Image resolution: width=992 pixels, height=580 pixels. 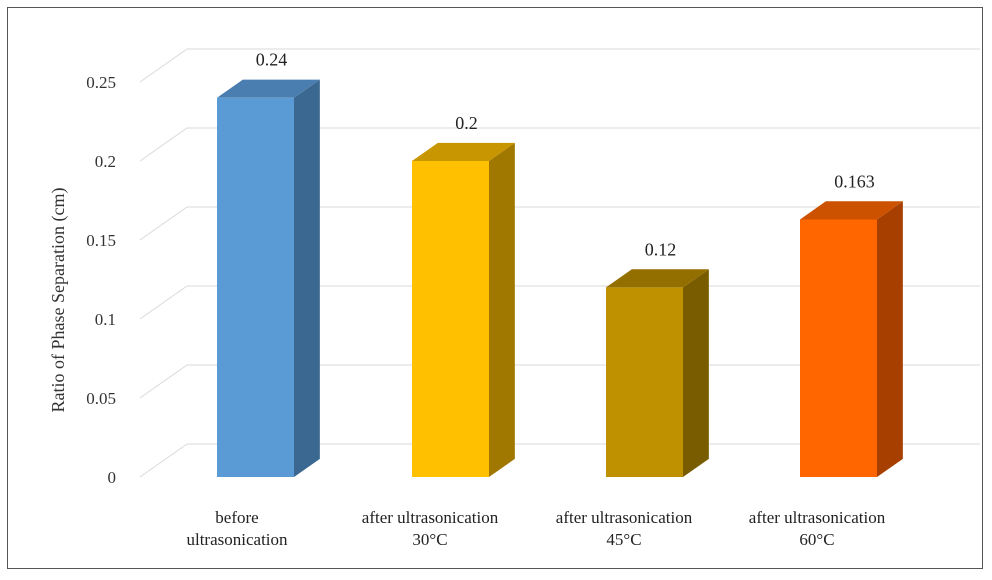 I want to click on y-tick-label: 0, so click(x=112, y=477).